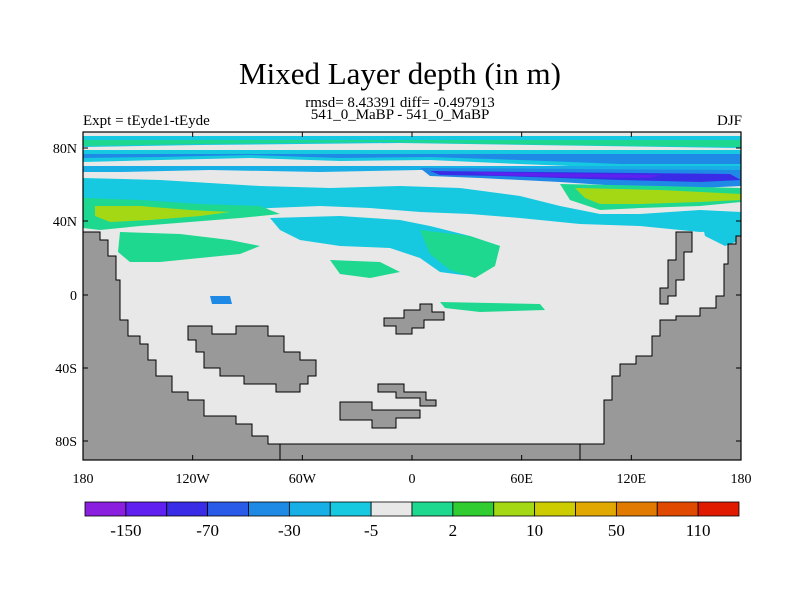 The image size is (800, 600). I want to click on japan-land, so click(676, 268).